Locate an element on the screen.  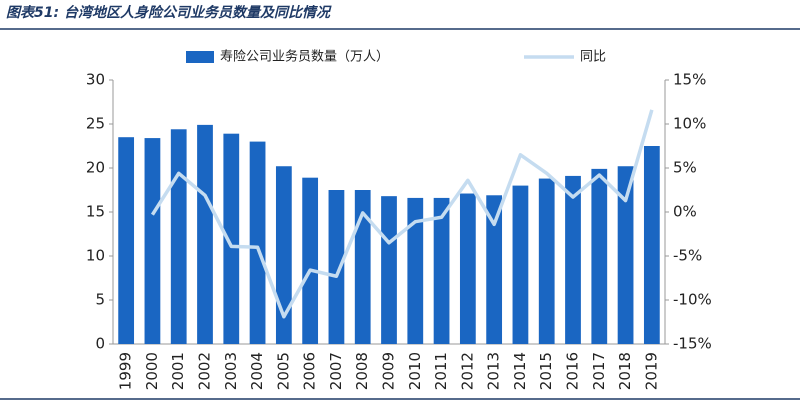
y2-tick-label: 15% is located at coordinates (689, 80).